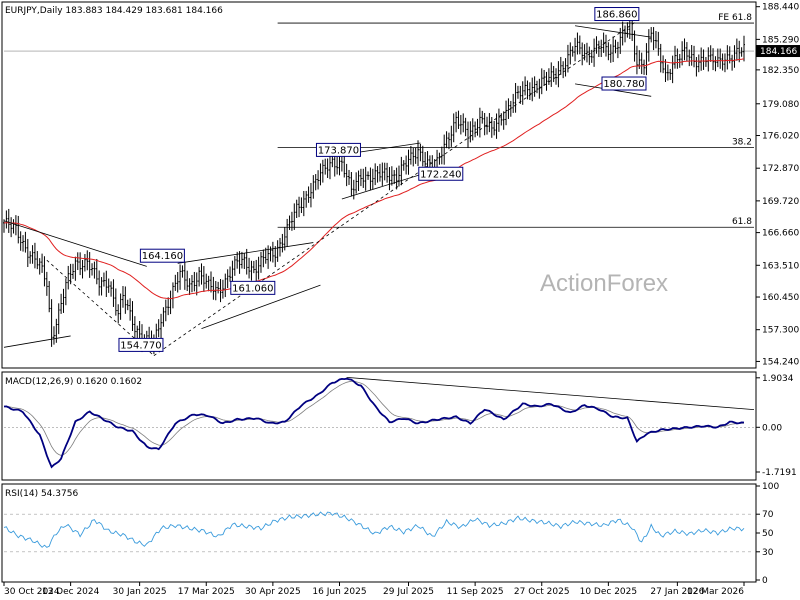 This screenshot has width=800, height=600. Describe the element at coordinates (715, 592) in the screenshot. I see `x-tick-label: 12 Mar 2026` at that location.